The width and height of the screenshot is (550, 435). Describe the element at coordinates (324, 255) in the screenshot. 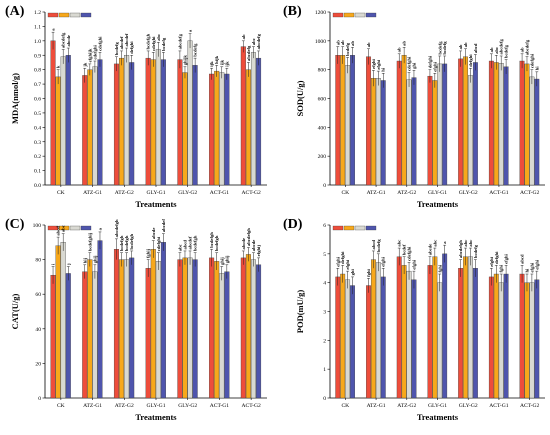

I see `y-tick-label: 5` at that location.